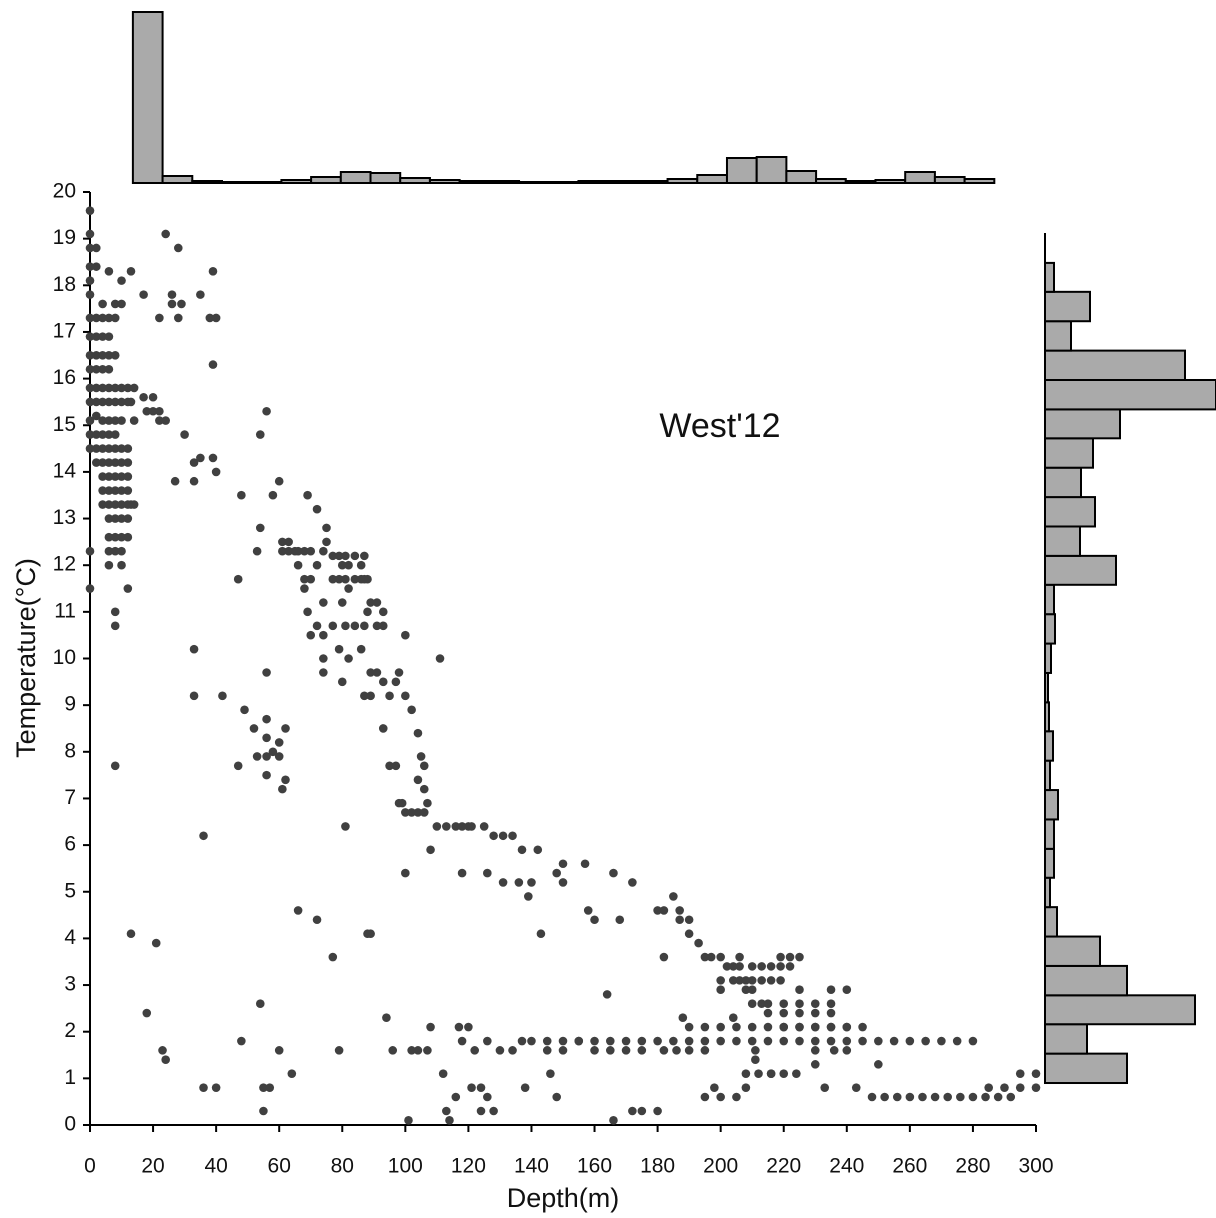 The image size is (1216, 1218). What do you see at coordinates (65, 610) in the screenshot?
I see `y-tick-label: 11` at bounding box center [65, 610].